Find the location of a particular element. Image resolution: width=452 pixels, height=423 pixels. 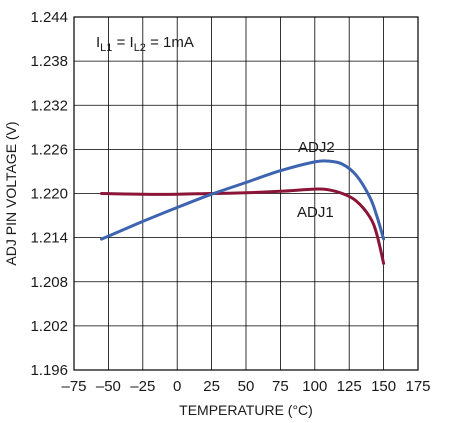

y-tick-label: 1.232 is located at coordinates (49, 105).